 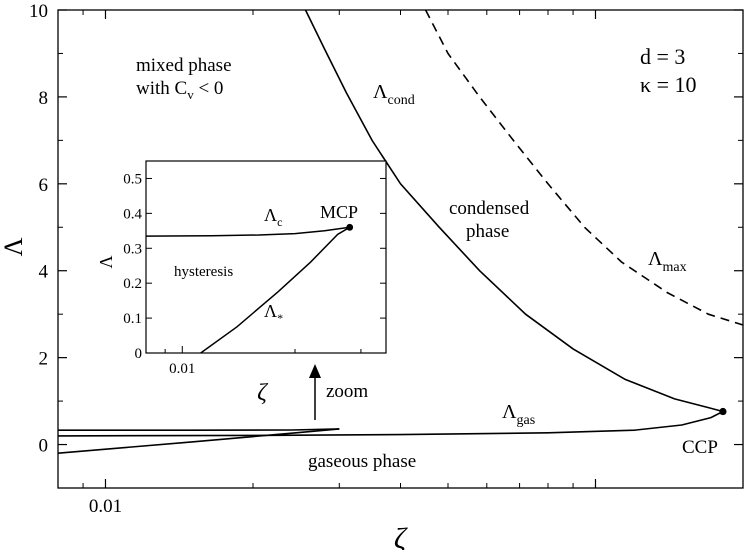 What do you see at coordinates (655, 259) in the screenshot?
I see `lambda-max-symbol: Λ` at bounding box center [655, 259].